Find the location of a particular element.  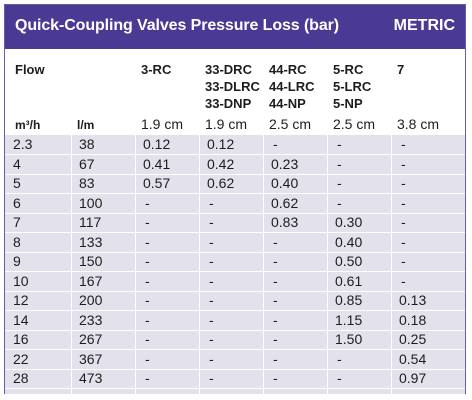

table-cell: 1.50 is located at coordinates (349, 339).